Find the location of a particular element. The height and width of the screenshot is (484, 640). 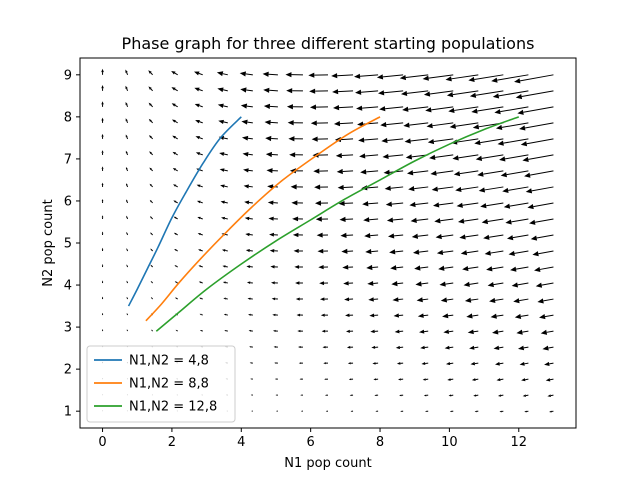

y-tick-label: 8 is located at coordinates (68, 117).